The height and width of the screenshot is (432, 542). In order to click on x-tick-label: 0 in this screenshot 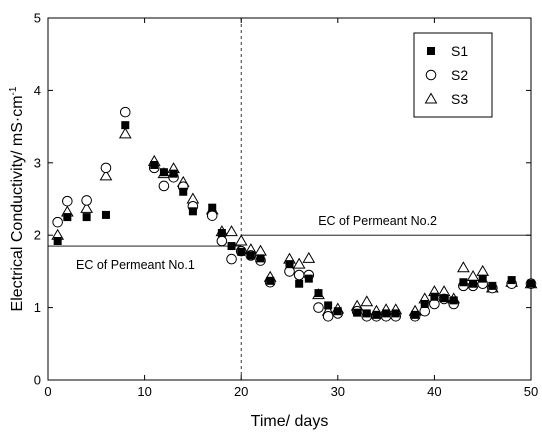, I will do `click(47, 391)`.